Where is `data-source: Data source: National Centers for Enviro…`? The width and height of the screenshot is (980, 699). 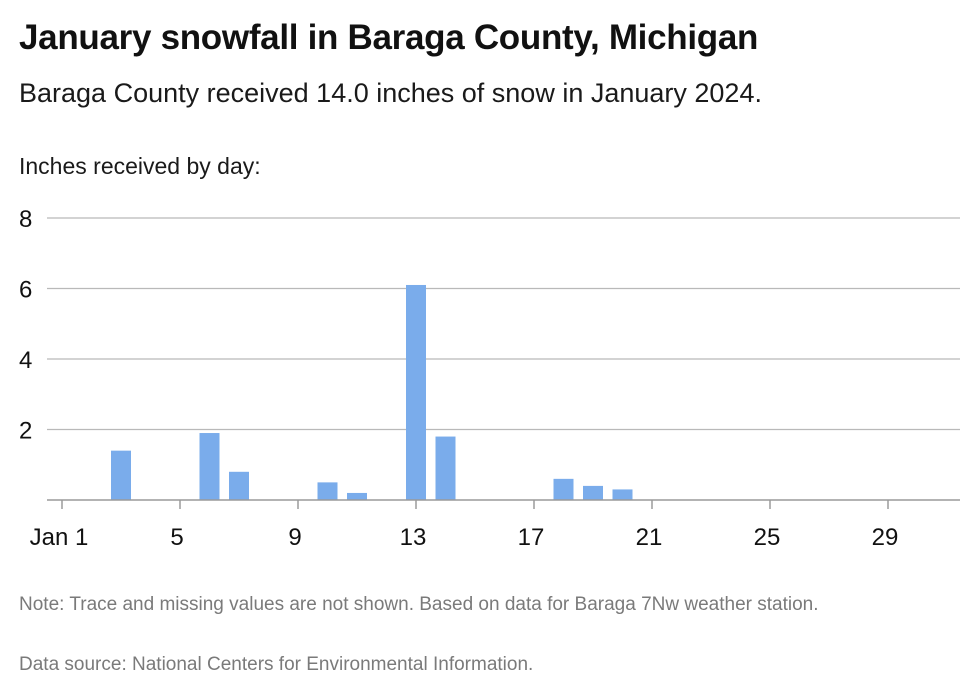
data-source: Data source: National Centers for Enviro… is located at coordinates (276, 664).